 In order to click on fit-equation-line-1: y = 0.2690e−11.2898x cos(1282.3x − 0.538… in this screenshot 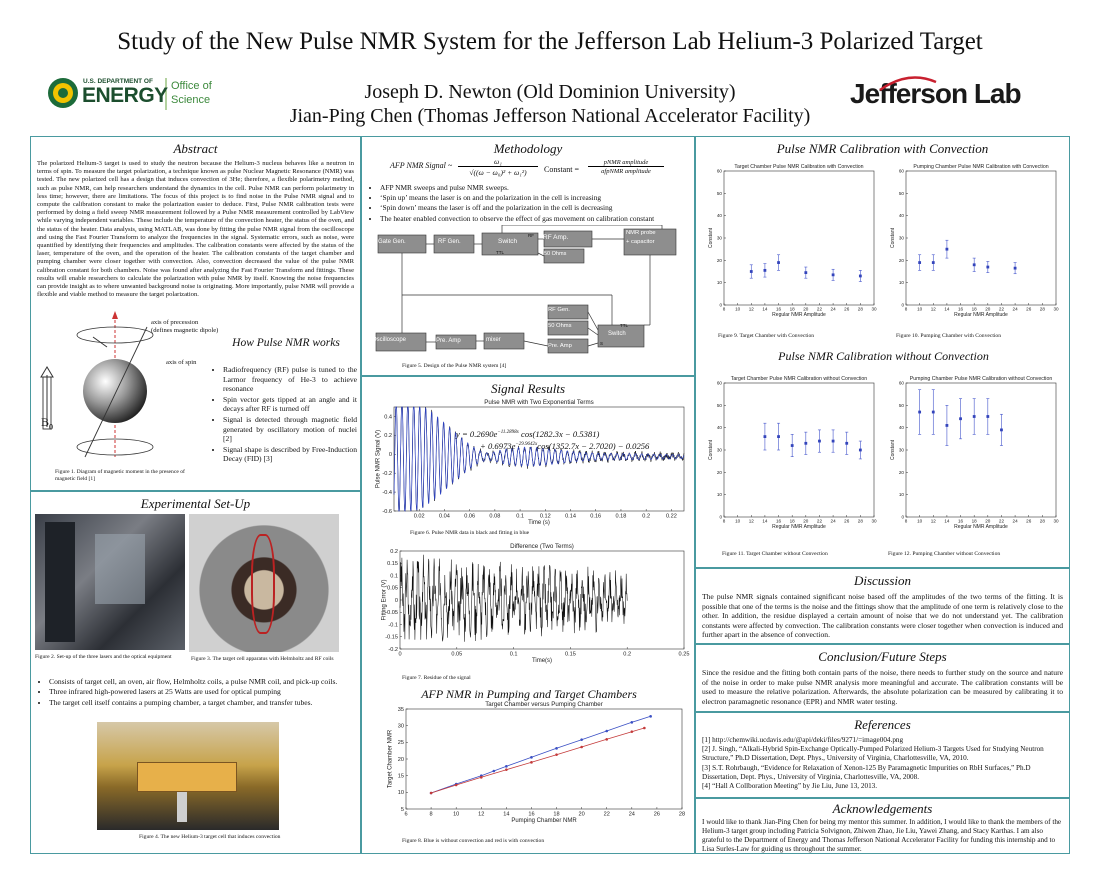, I will do `click(527, 434)`.